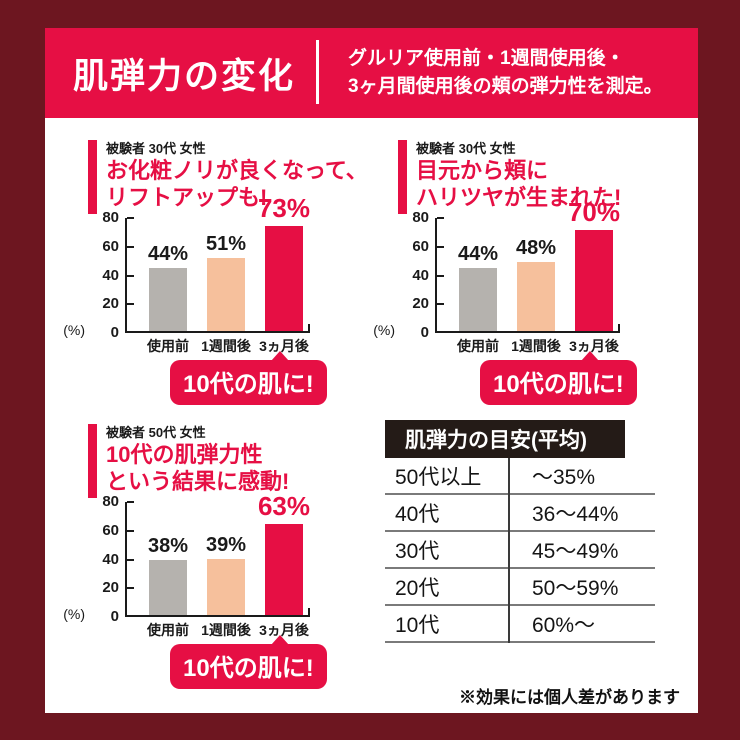 The image size is (740, 740). What do you see at coordinates (417, 514) in the screenshot?
I see `age-group-cell: 40代` at bounding box center [417, 514].